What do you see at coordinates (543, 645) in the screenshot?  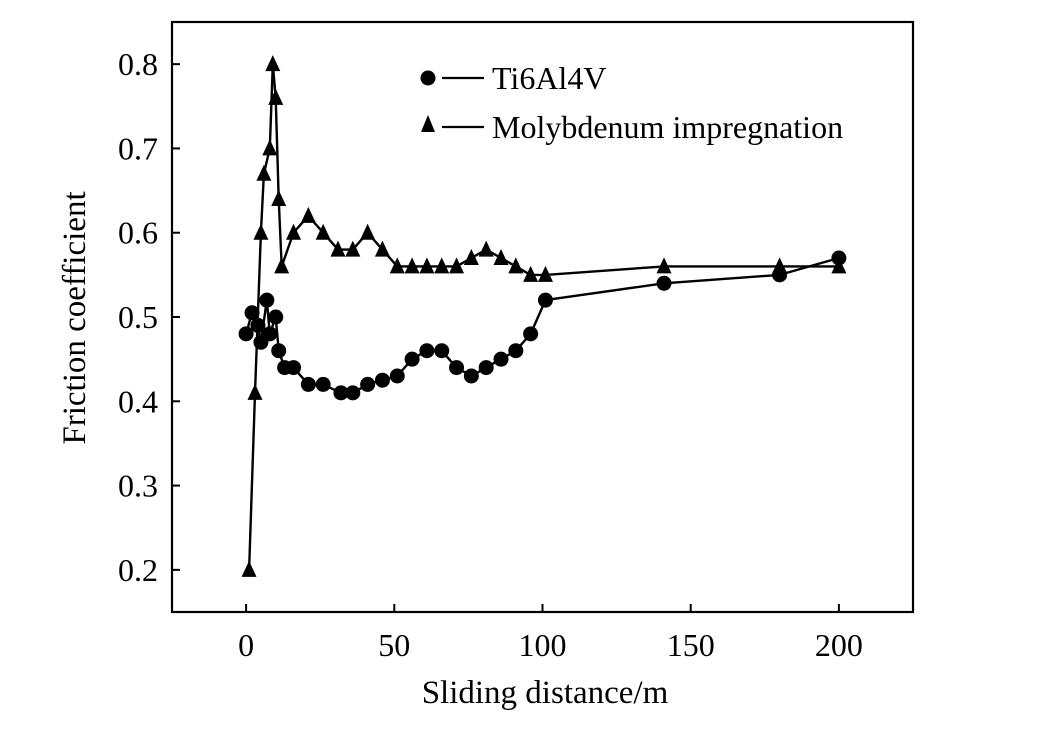 I see `x-tick-label: 100` at bounding box center [543, 645].